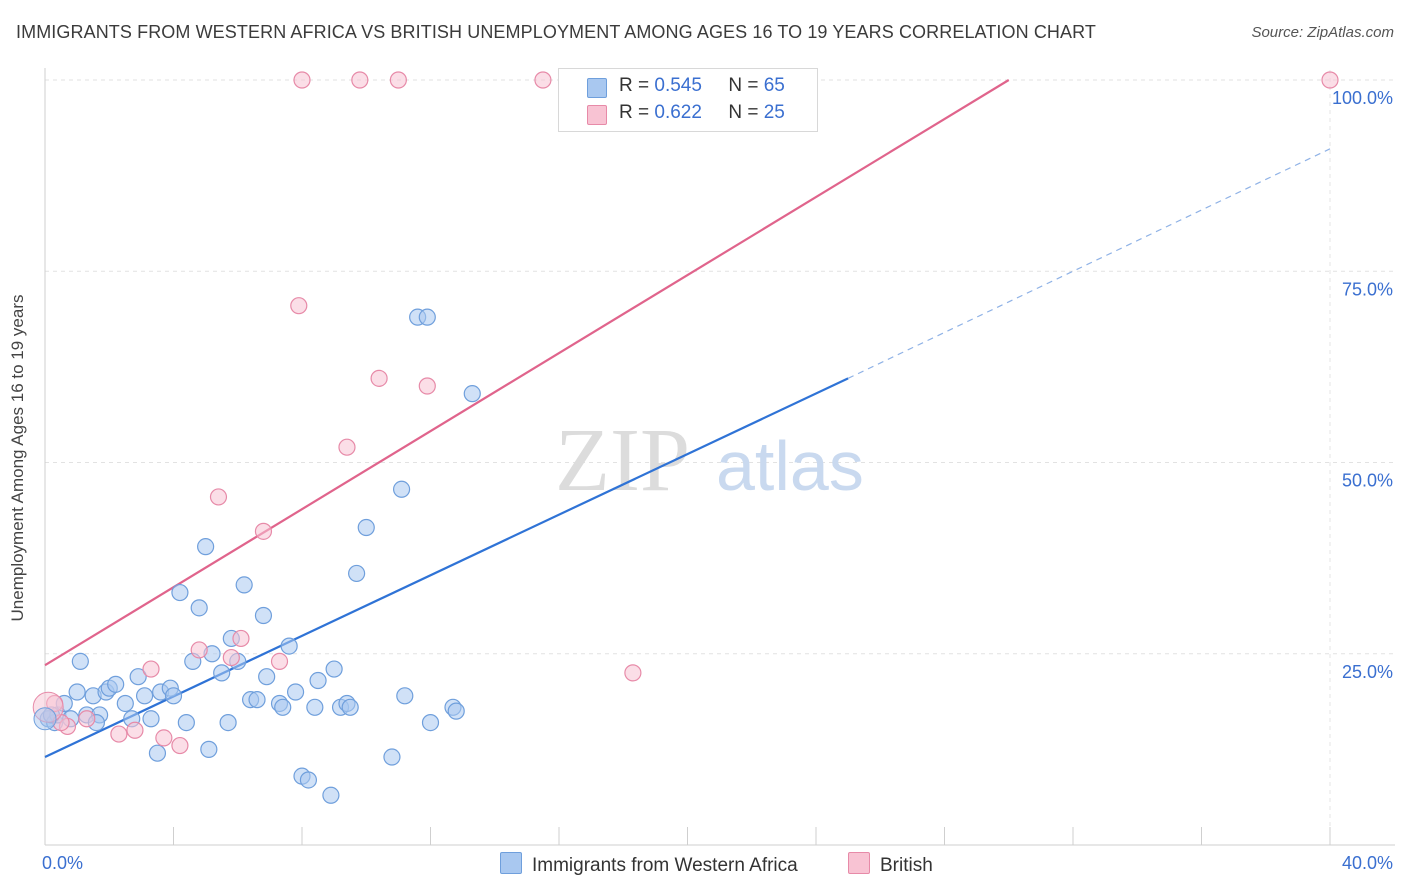 The image size is (1406, 892). I want to click on bottom-legend-swatch-western-africa, so click(511, 863).